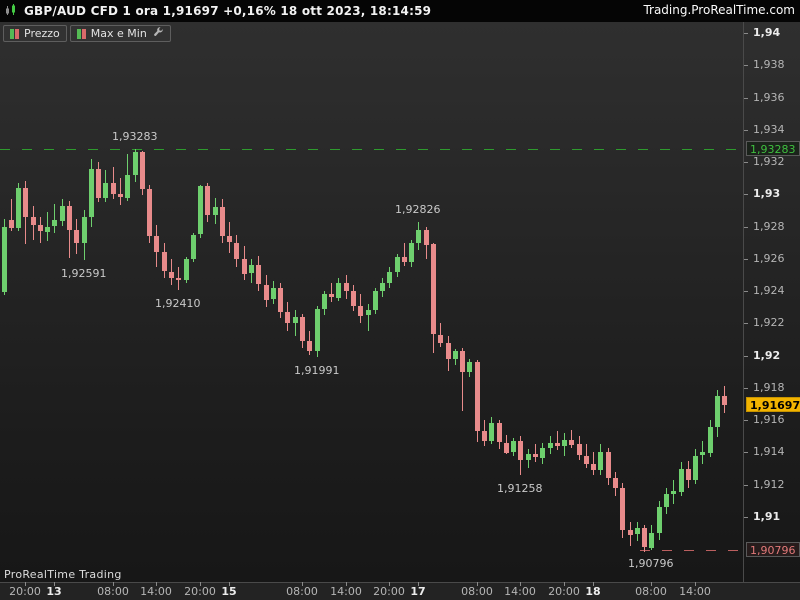 This screenshot has height=600, width=800. I want to click on y-axis-label: 1,936, so click(769, 97).